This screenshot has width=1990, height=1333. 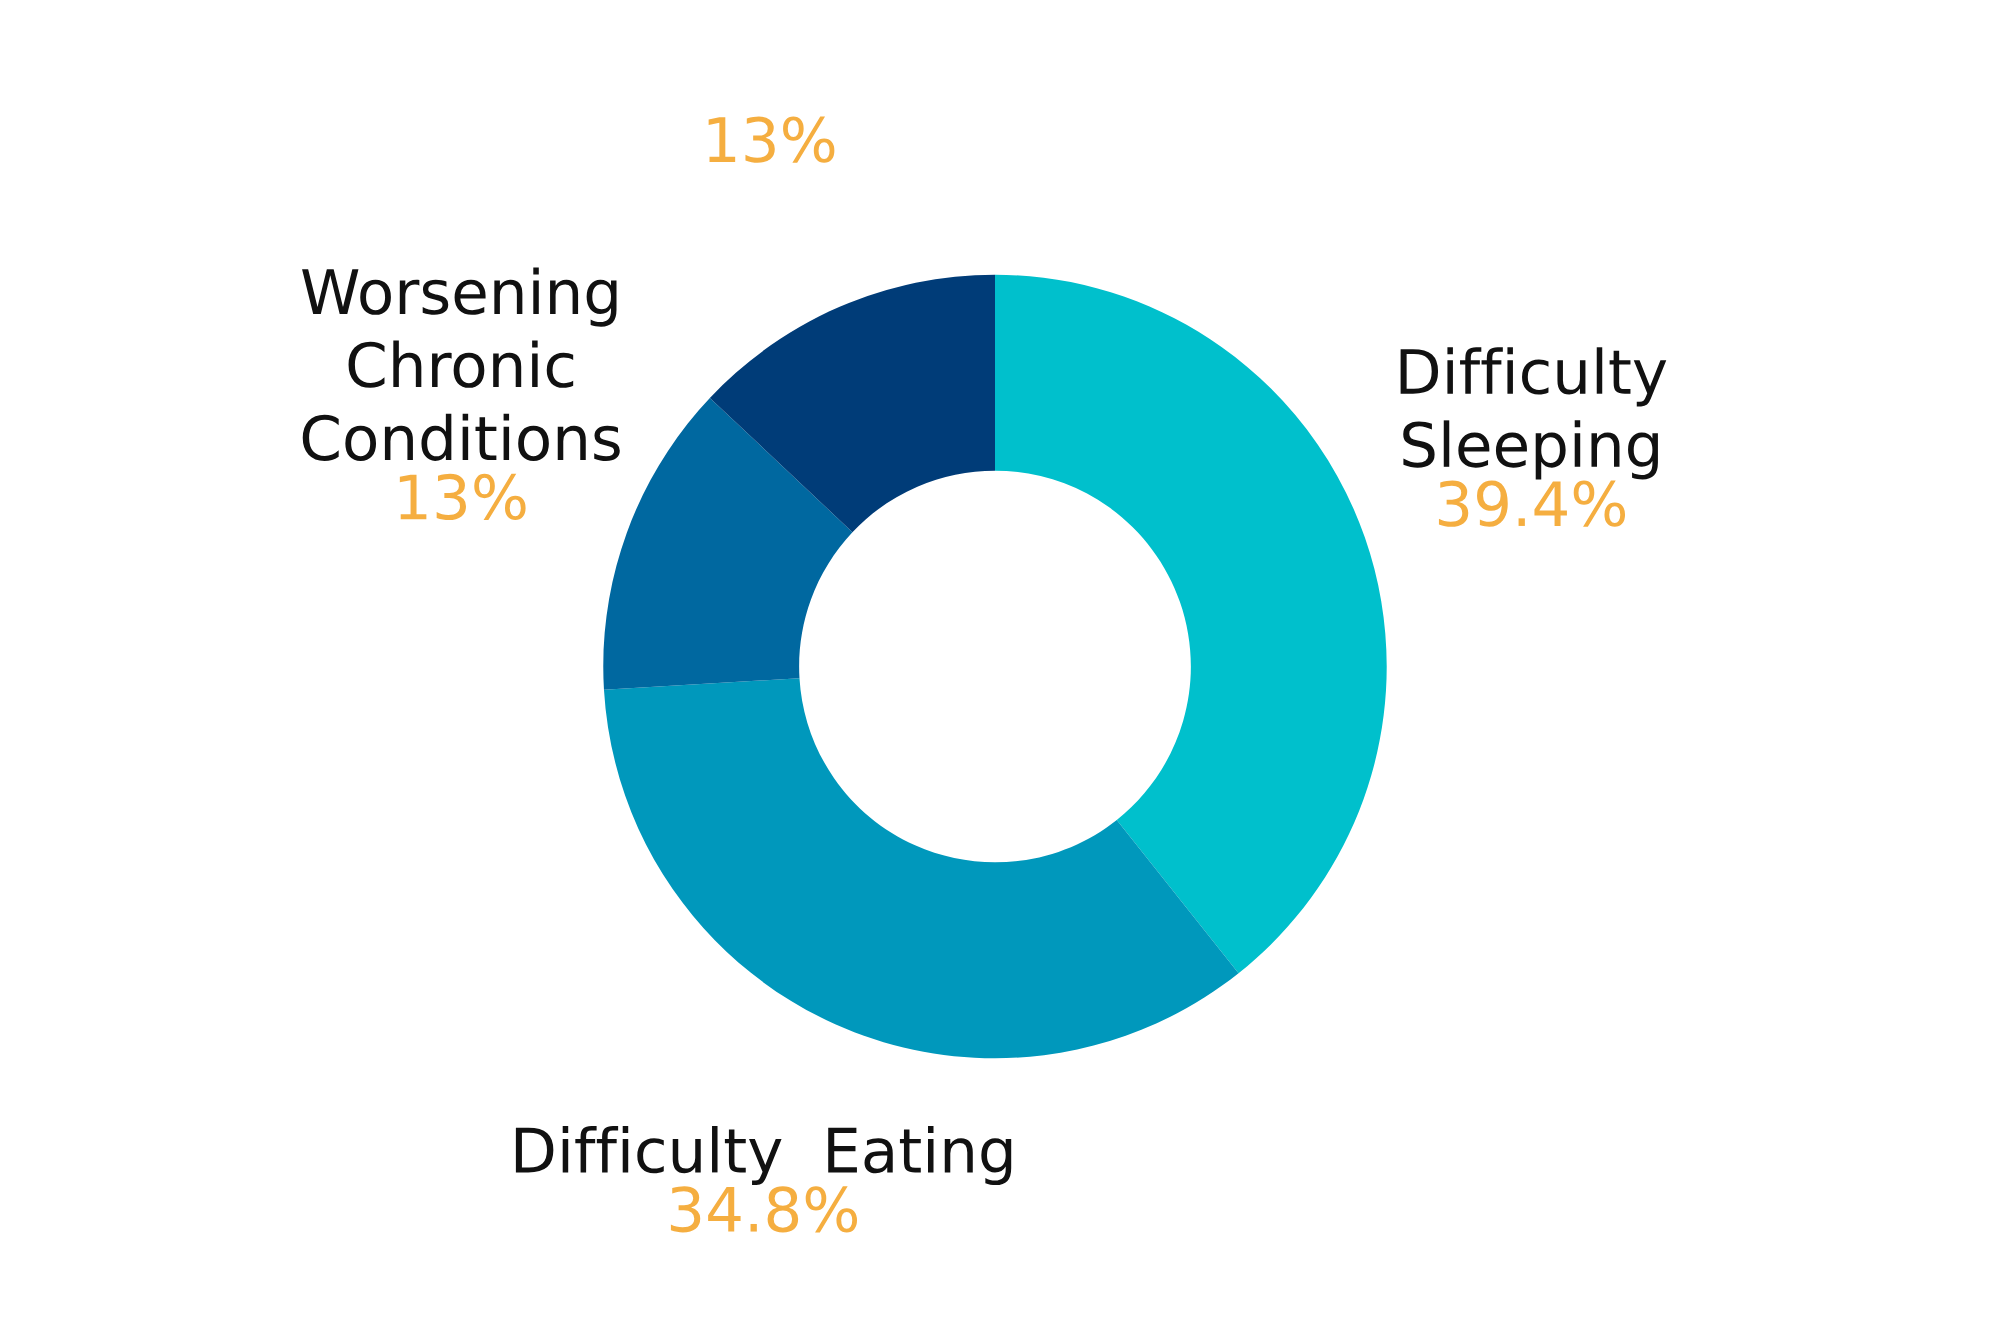 What do you see at coordinates (1532, 503) in the screenshot?
I see `data-label: 39.4%` at bounding box center [1532, 503].